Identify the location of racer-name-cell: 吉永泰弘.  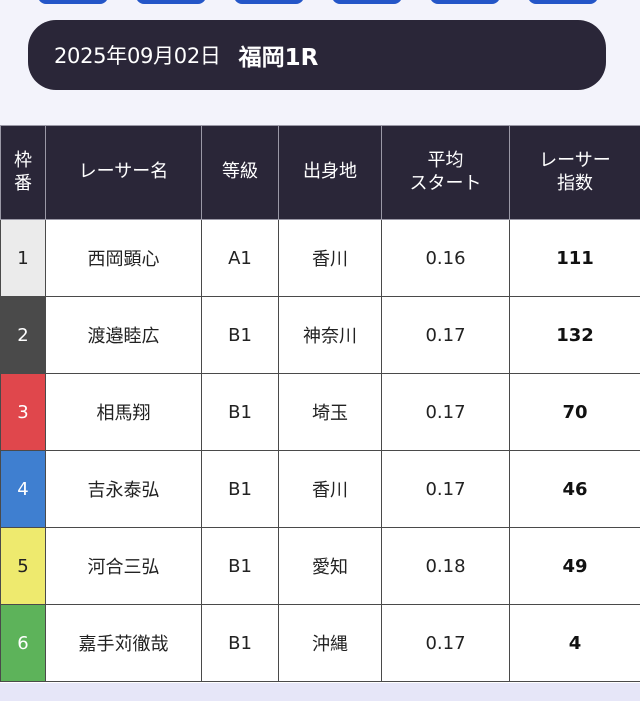
(123, 489).